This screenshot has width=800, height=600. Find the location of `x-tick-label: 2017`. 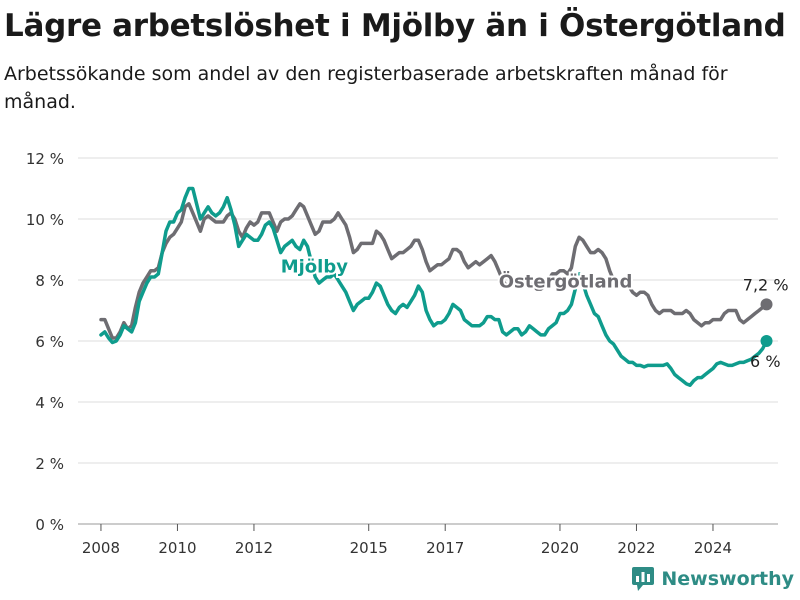

x-tick-label: 2017 is located at coordinates (445, 548).